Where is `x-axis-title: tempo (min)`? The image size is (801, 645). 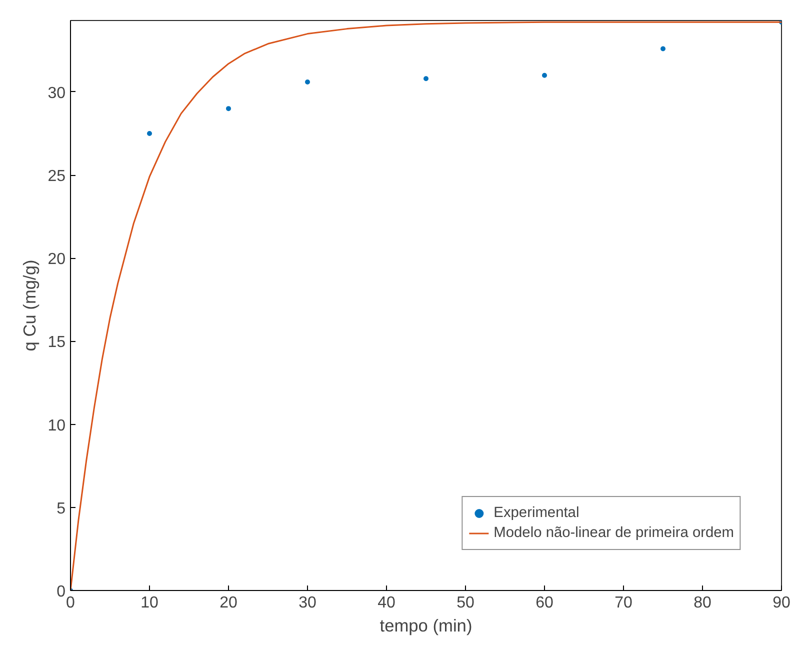
x-axis-title: tempo (min) is located at coordinates (426, 626).